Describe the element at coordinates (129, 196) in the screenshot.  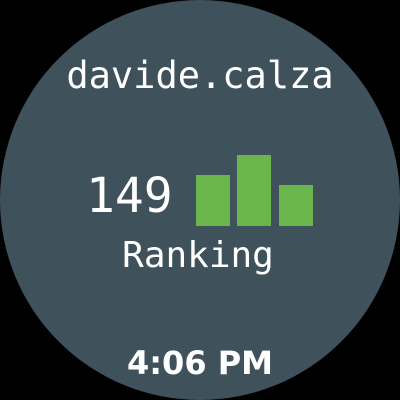
I see `ranking-value: 149` at that location.